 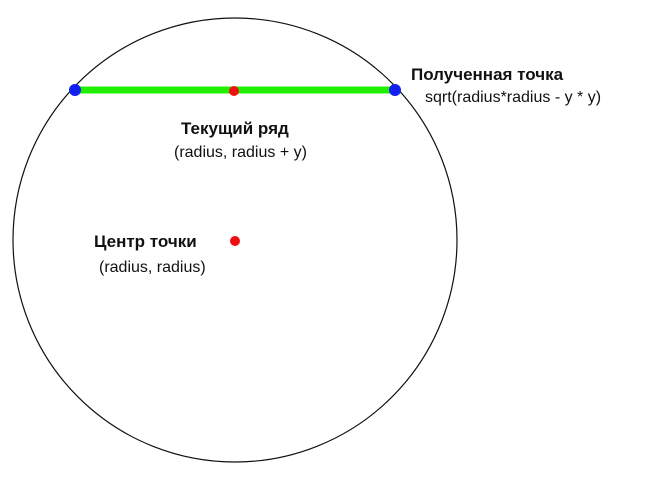 What do you see at coordinates (395, 90) in the screenshot?
I see `right-endpoint-dot` at bounding box center [395, 90].